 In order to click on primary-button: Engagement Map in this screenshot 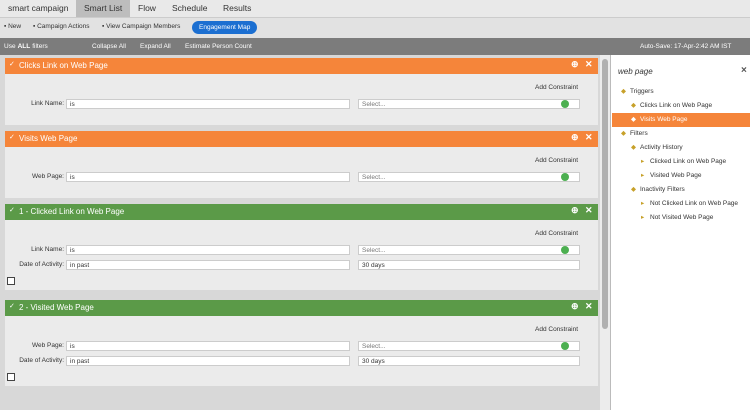, I will do `click(225, 27)`.